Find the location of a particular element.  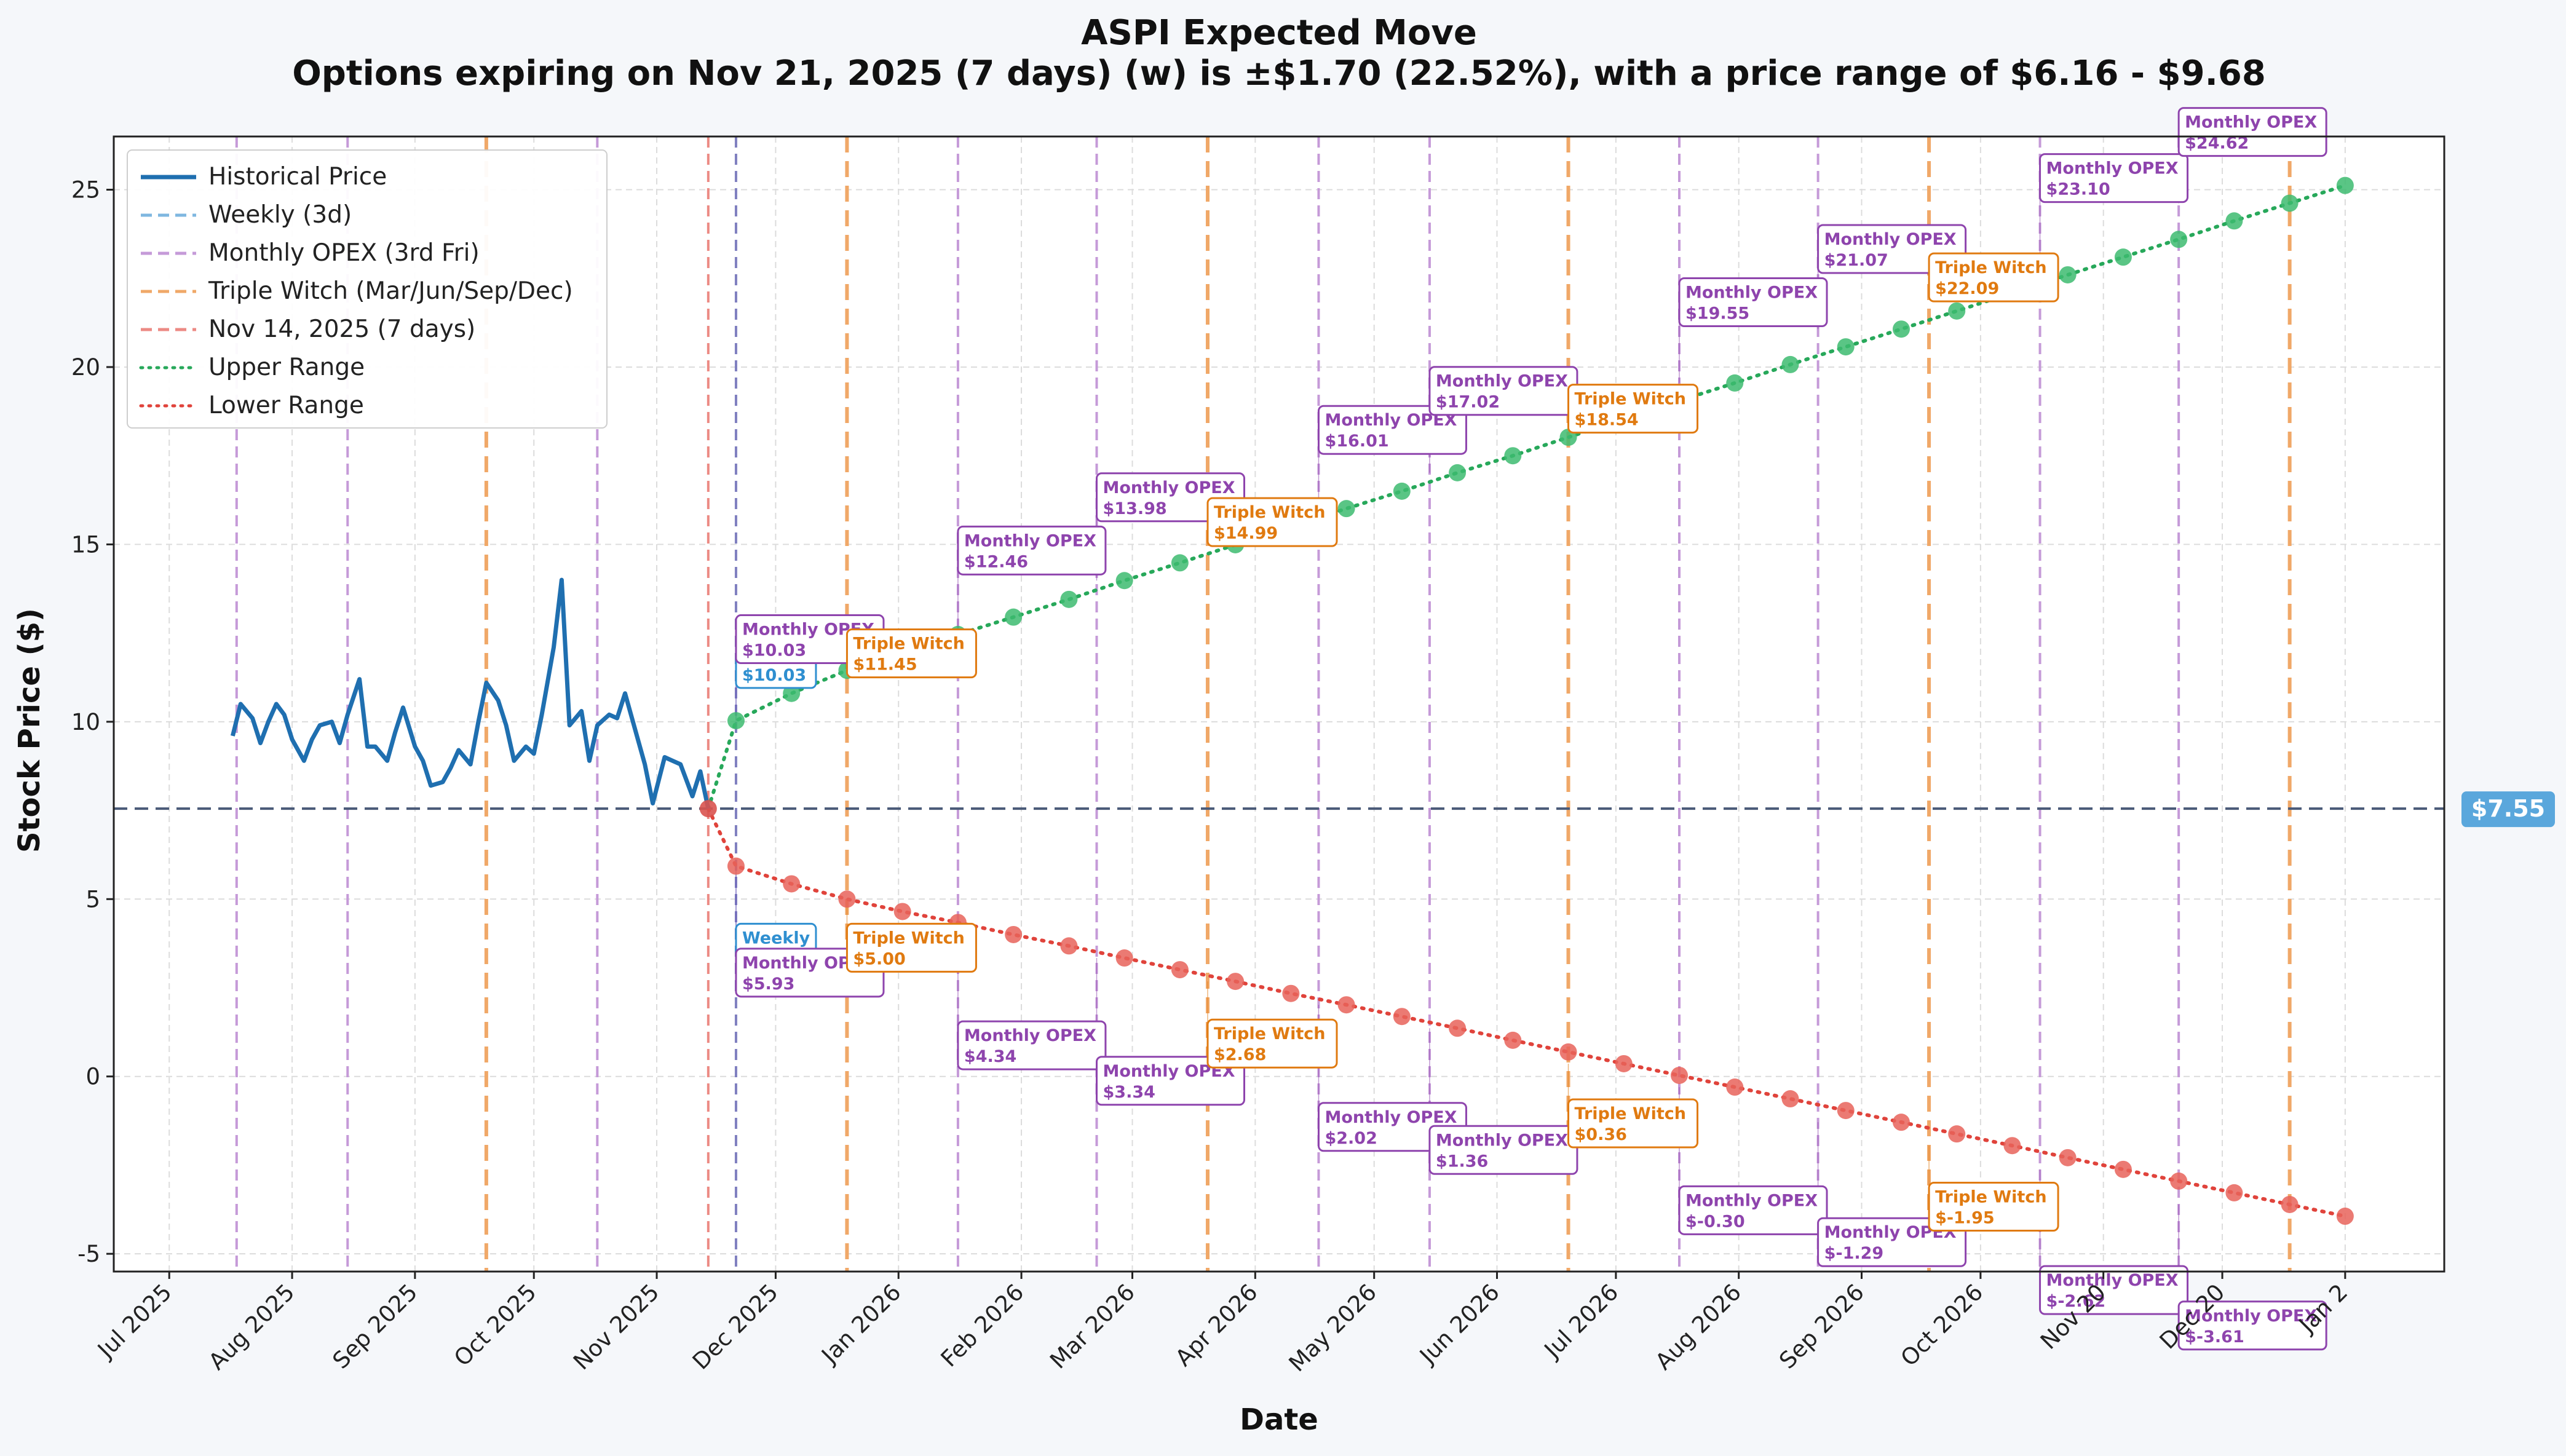

annotation-value: $-3.61 is located at coordinates (2214, 1337).